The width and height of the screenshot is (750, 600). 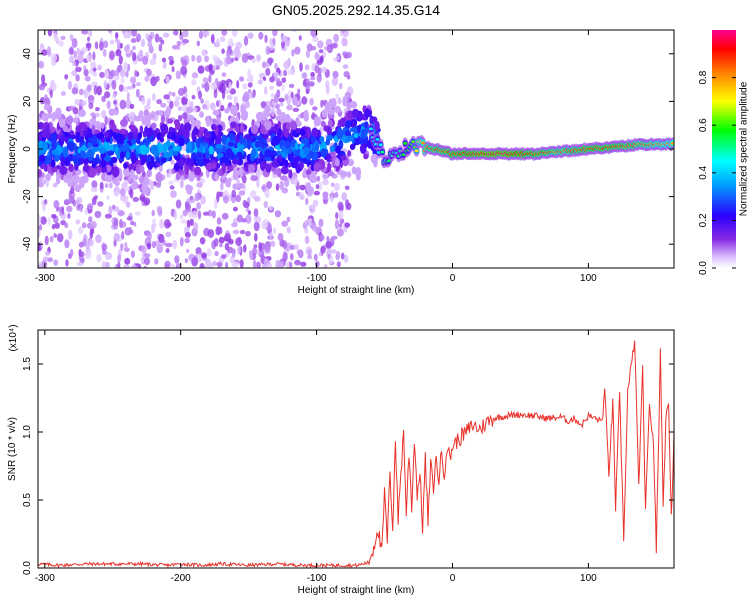 I want to click on snr-y-tick-label: 1.0, so click(x=27, y=432).